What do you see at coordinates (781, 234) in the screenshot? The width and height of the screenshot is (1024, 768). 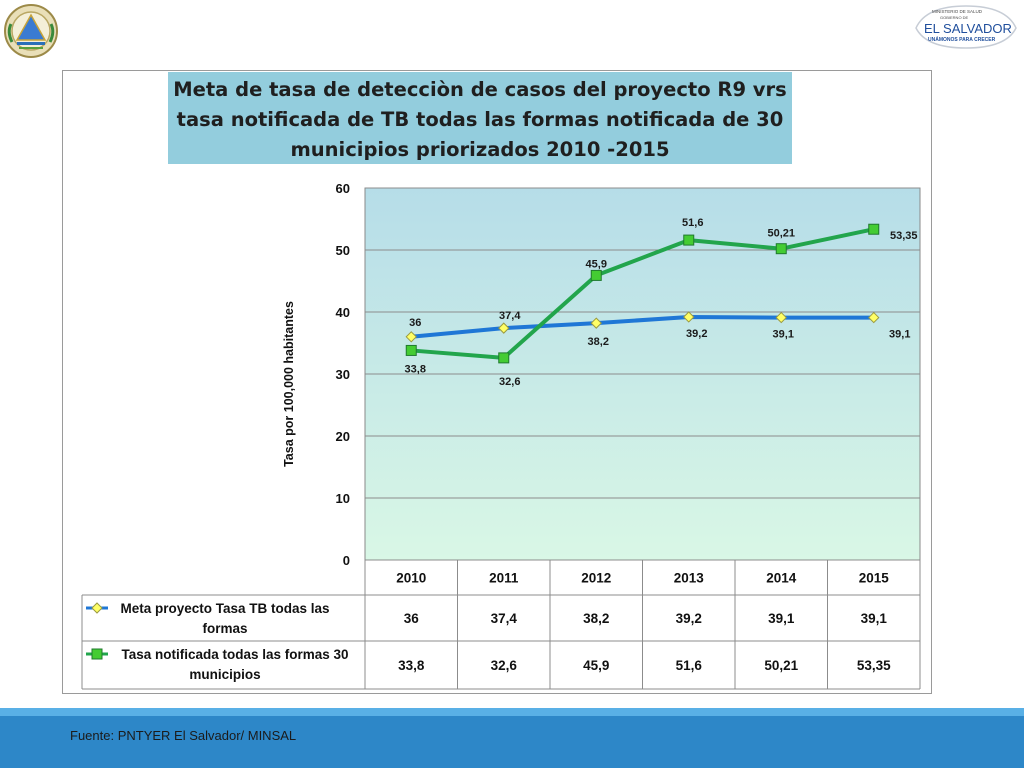 I see `data-label: 50,21` at bounding box center [781, 234].